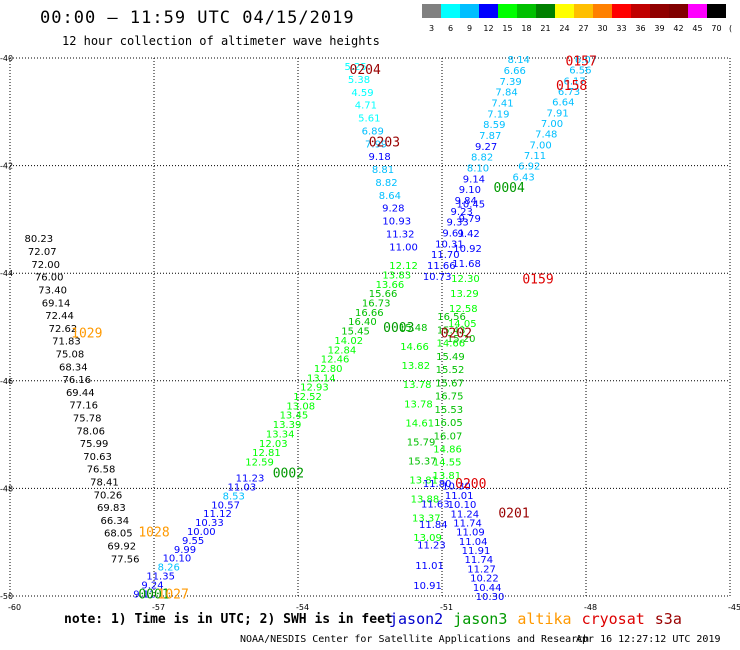 This screenshot has width=740, height=650. I want to click on wave-height-value: 9.24, so click(152, 585).